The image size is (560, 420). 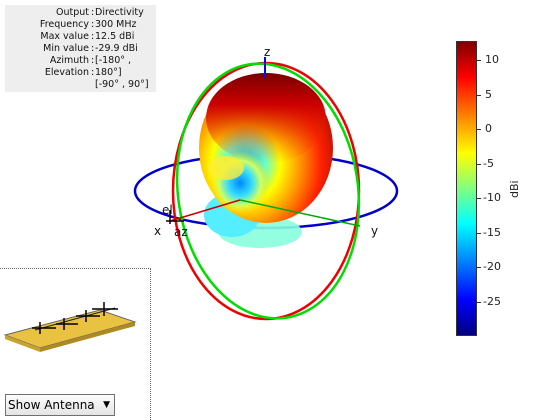 What do you see at coordinates (514, 189) in the screenshot?
I see `colorbar-unit-label: dBi` at bounding box center [514, 189].